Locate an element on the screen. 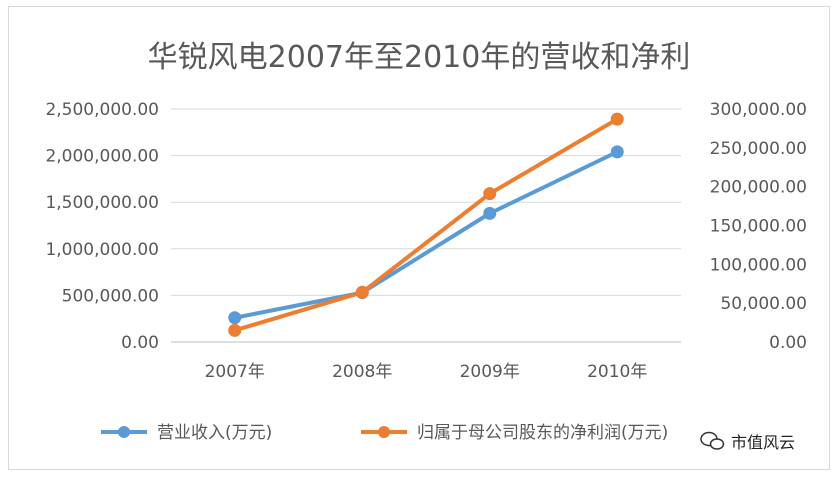  left-tick-label: 2,000,000.00 is located at coordinates (102, 157).